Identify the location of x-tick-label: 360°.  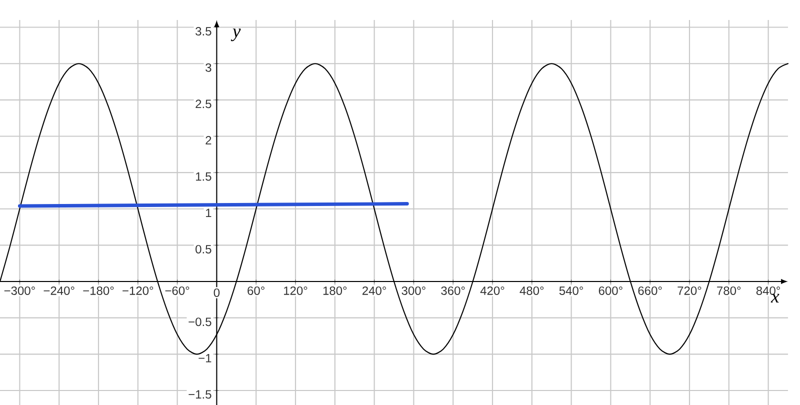
(453, 290).